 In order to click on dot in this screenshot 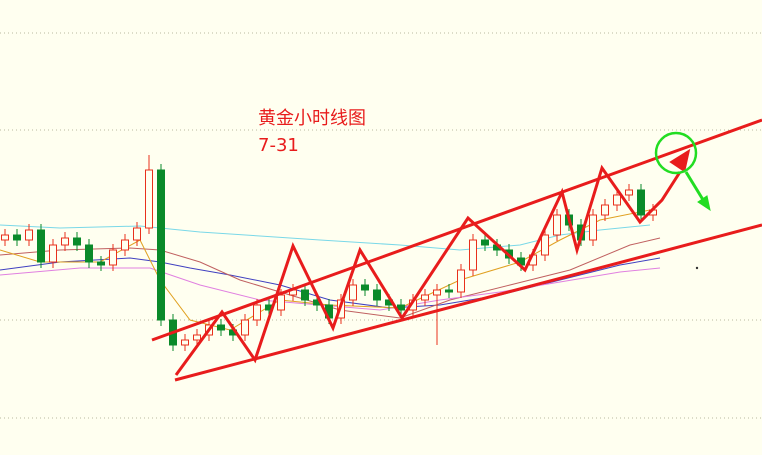, I will do `click(697, 268)`.